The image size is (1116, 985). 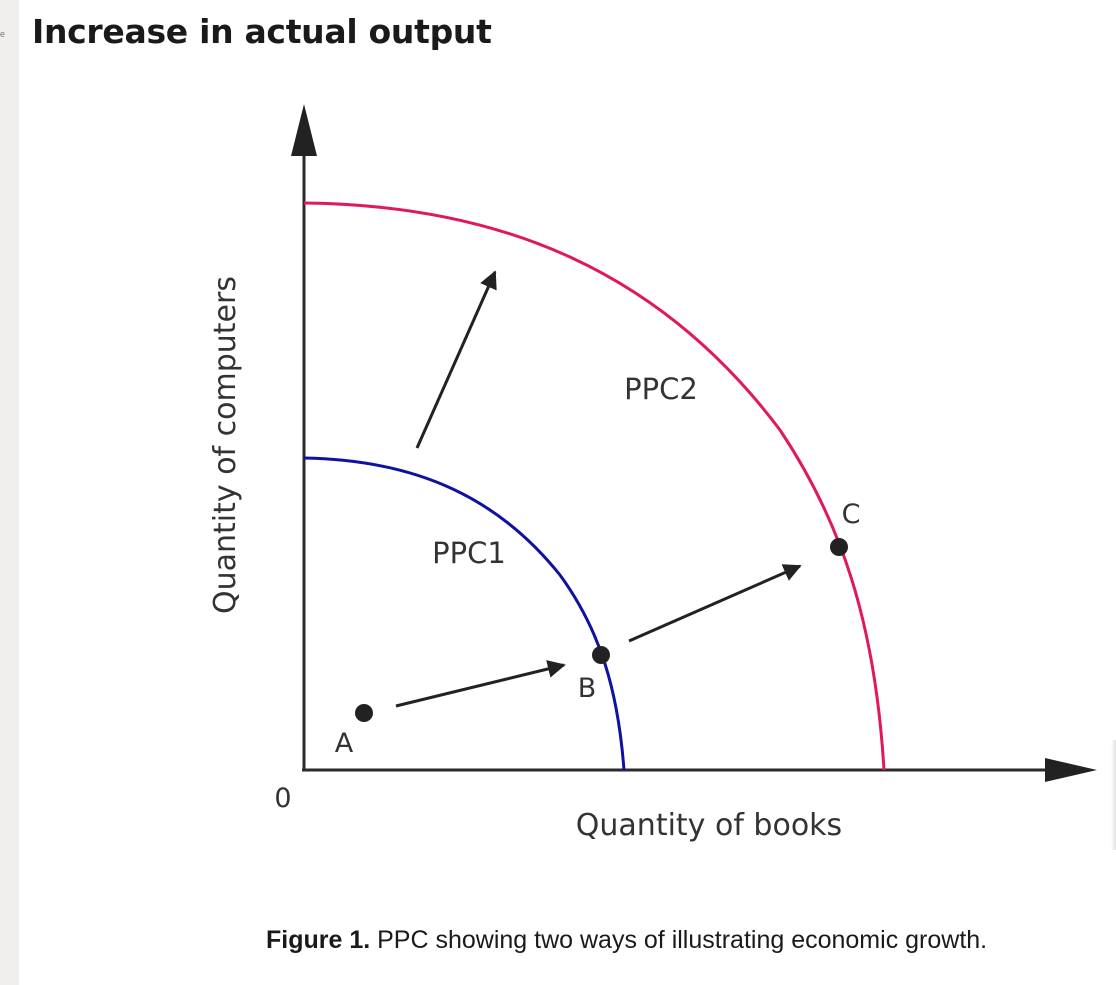 I want to click on ppc2-label: PPC2, so click(x=661, y=389).